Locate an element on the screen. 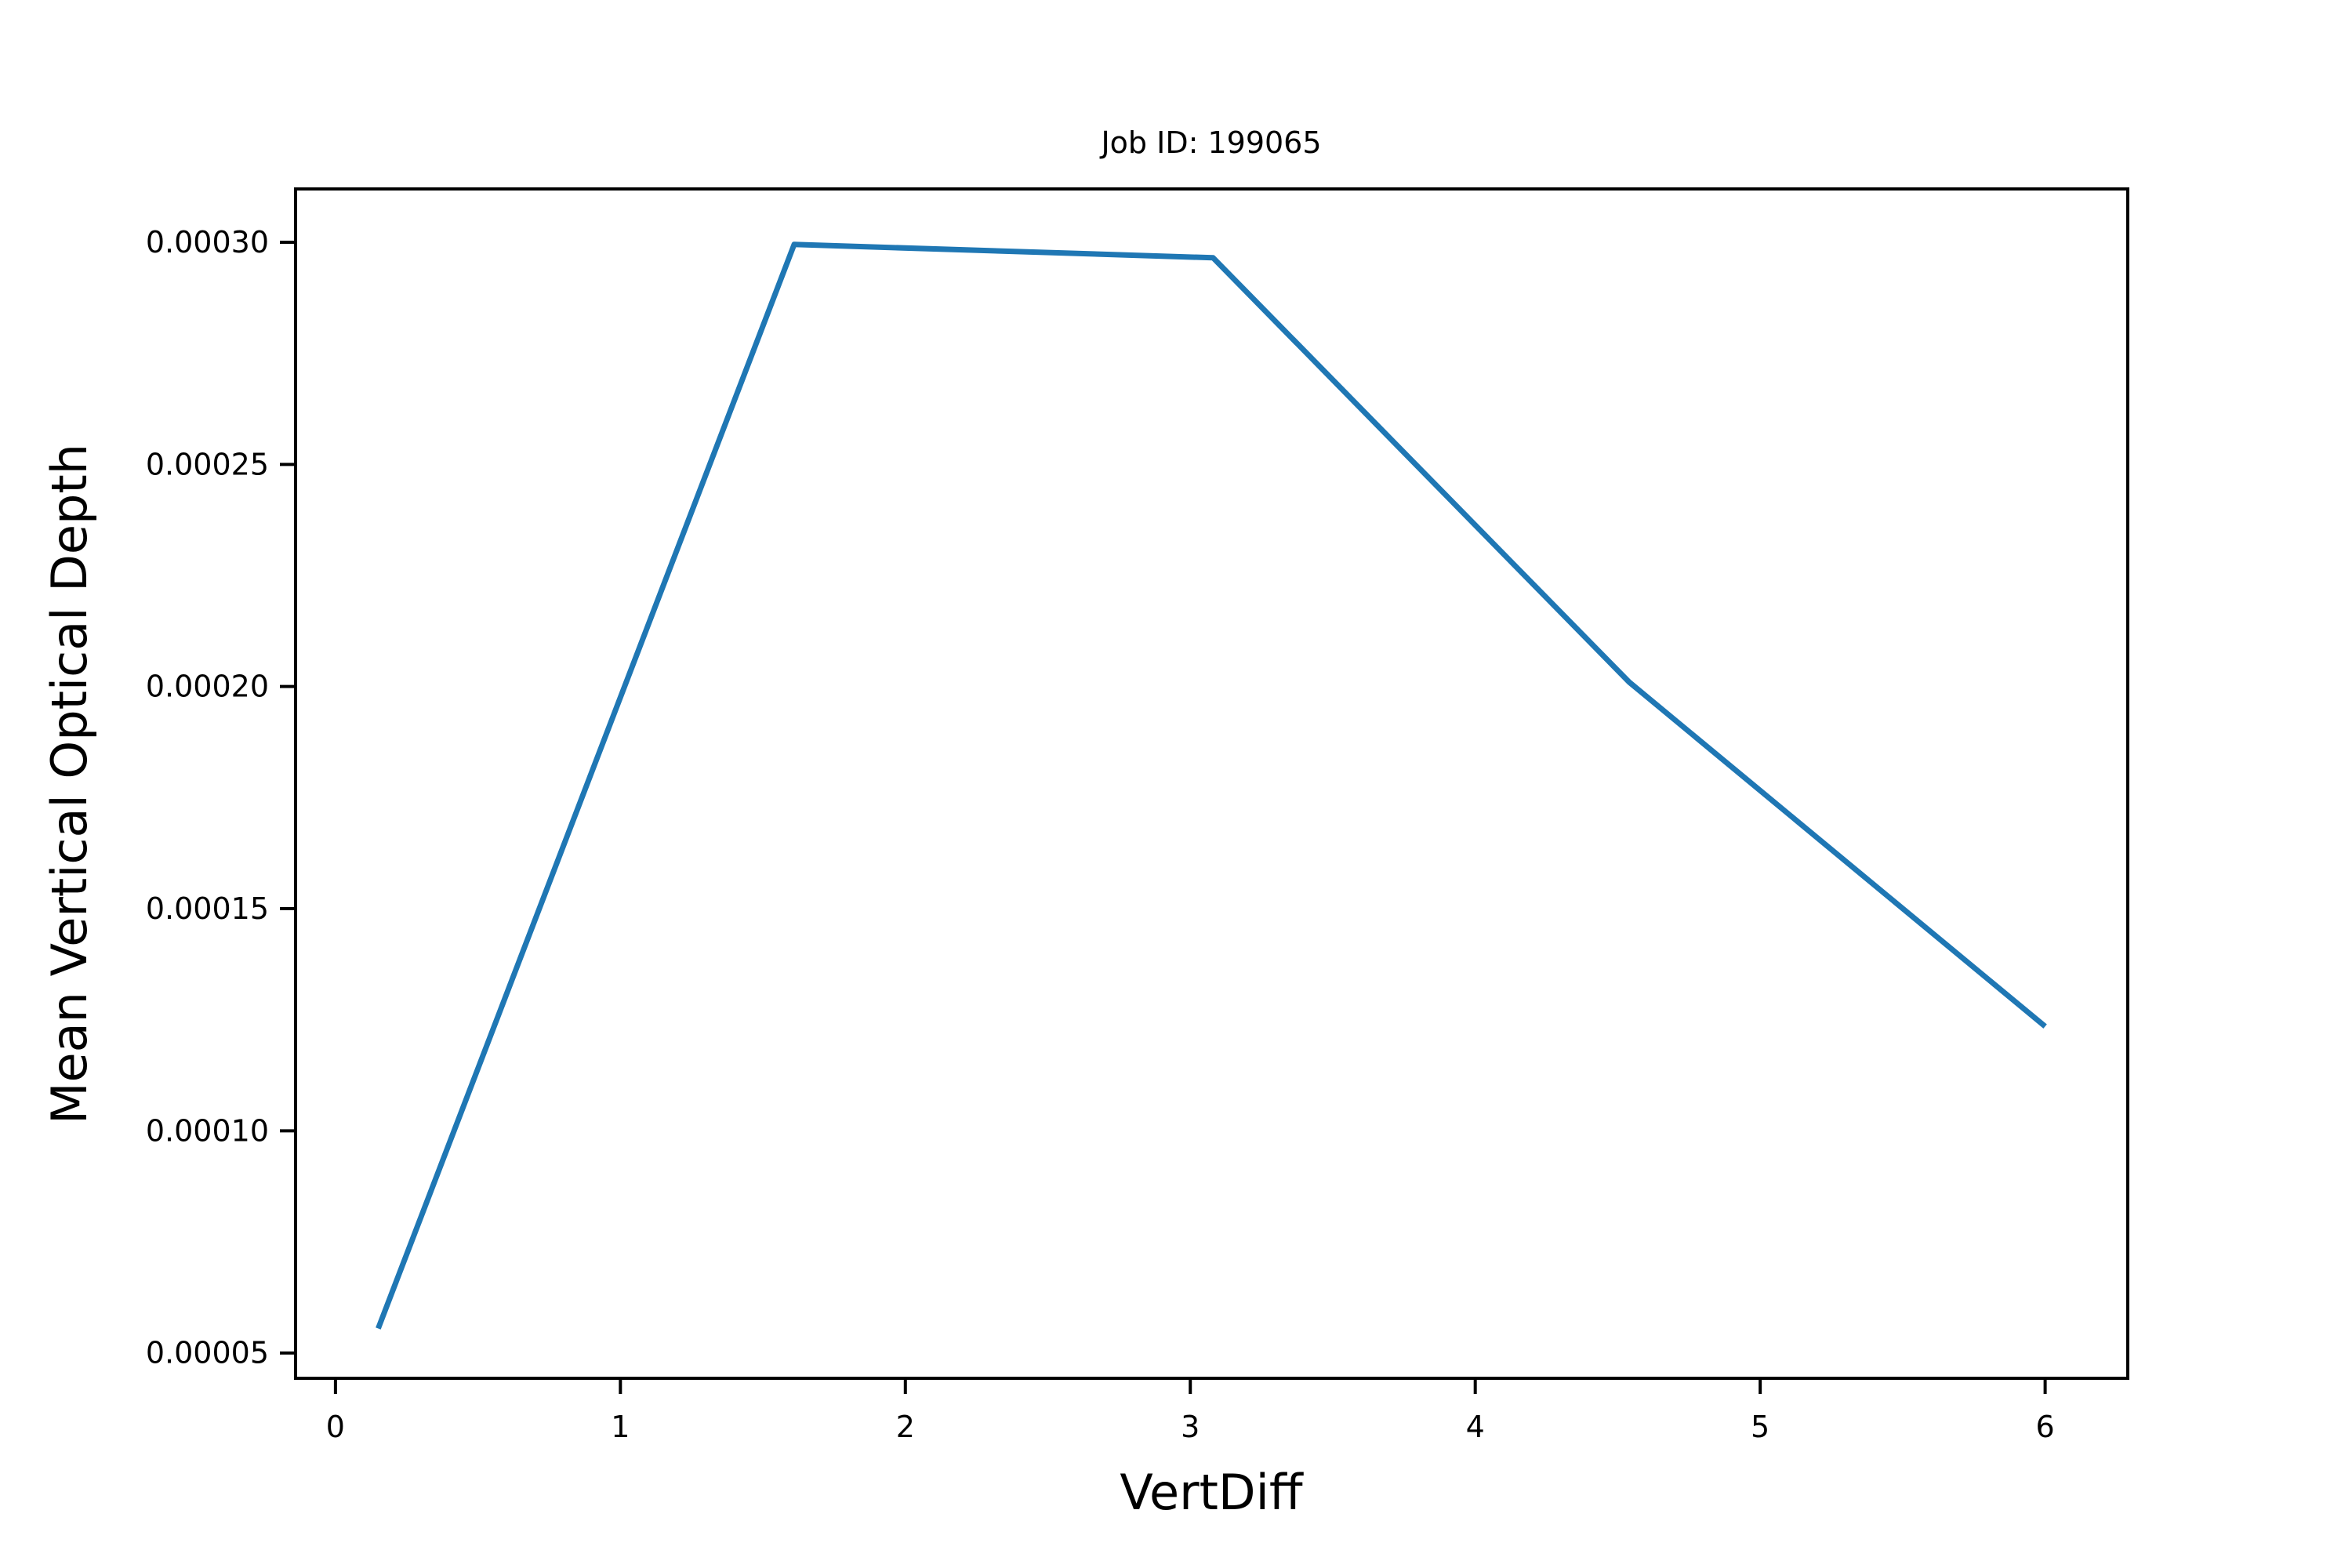 Image resolution: width=2352 pixels, height=1568 pixels. y-tick-label: 0.00020 is located at coordinates (208, 687).